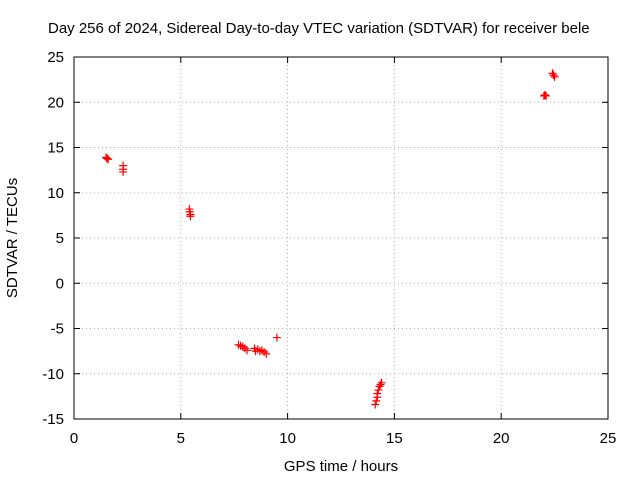 This screenshot has height=480, width=640. What do you see at coordinates (287, 438) in the screenshot?
I see `x-tick-label: 10` at bounding box center [287, 438].